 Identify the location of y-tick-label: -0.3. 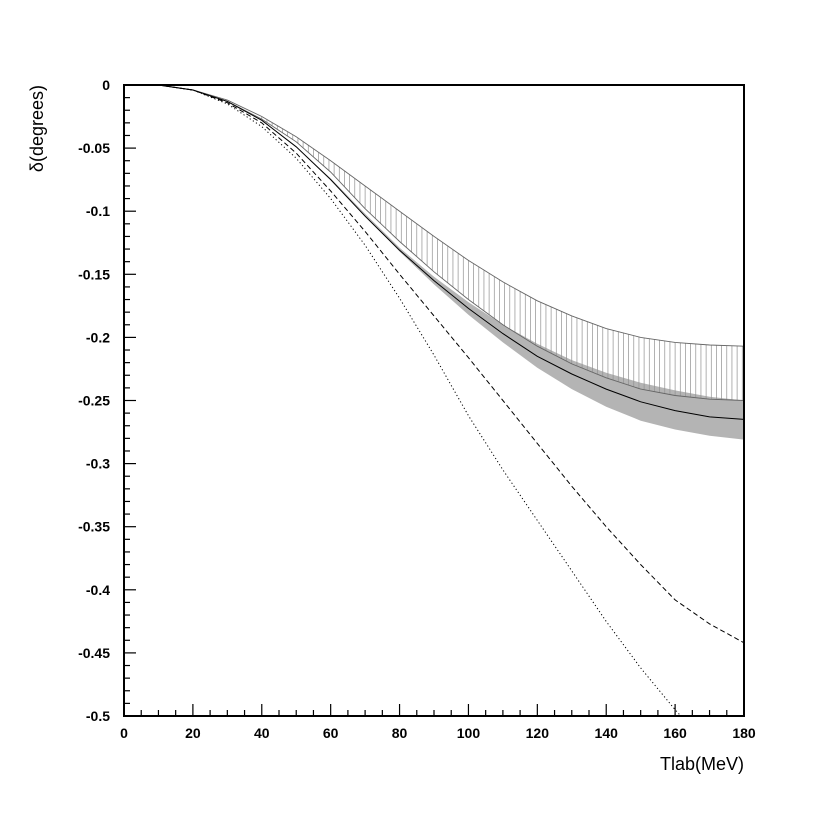
(98, 464).